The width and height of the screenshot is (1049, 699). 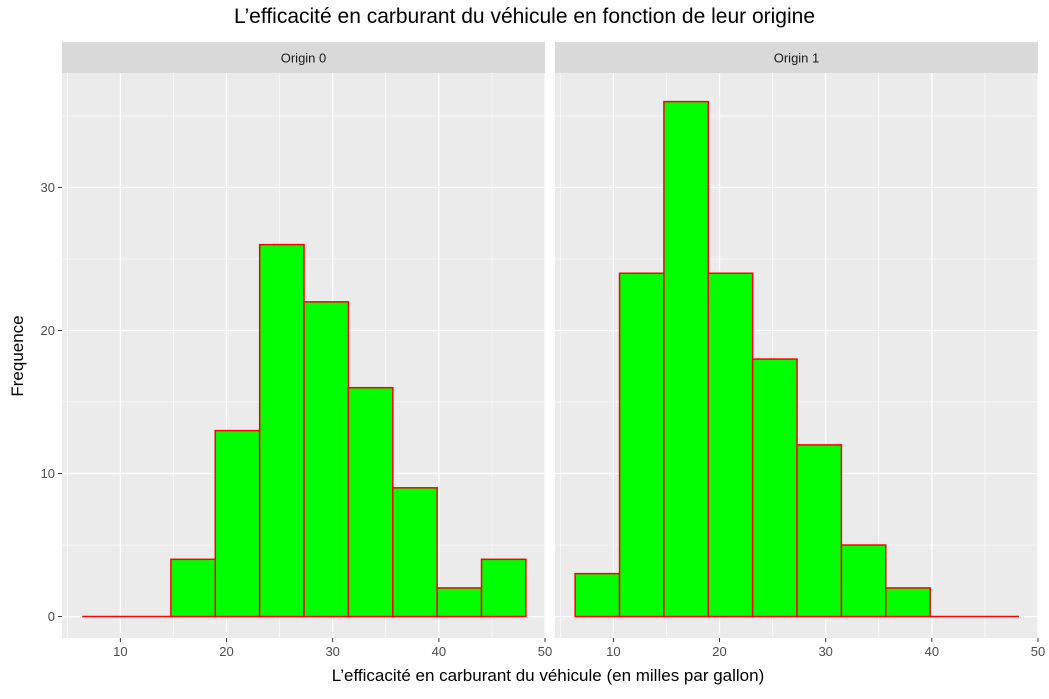 What do you see at coordinates (48, 330) in the screenshot?
I see `y-tick-label: 20` at bounding box center [48, 330].